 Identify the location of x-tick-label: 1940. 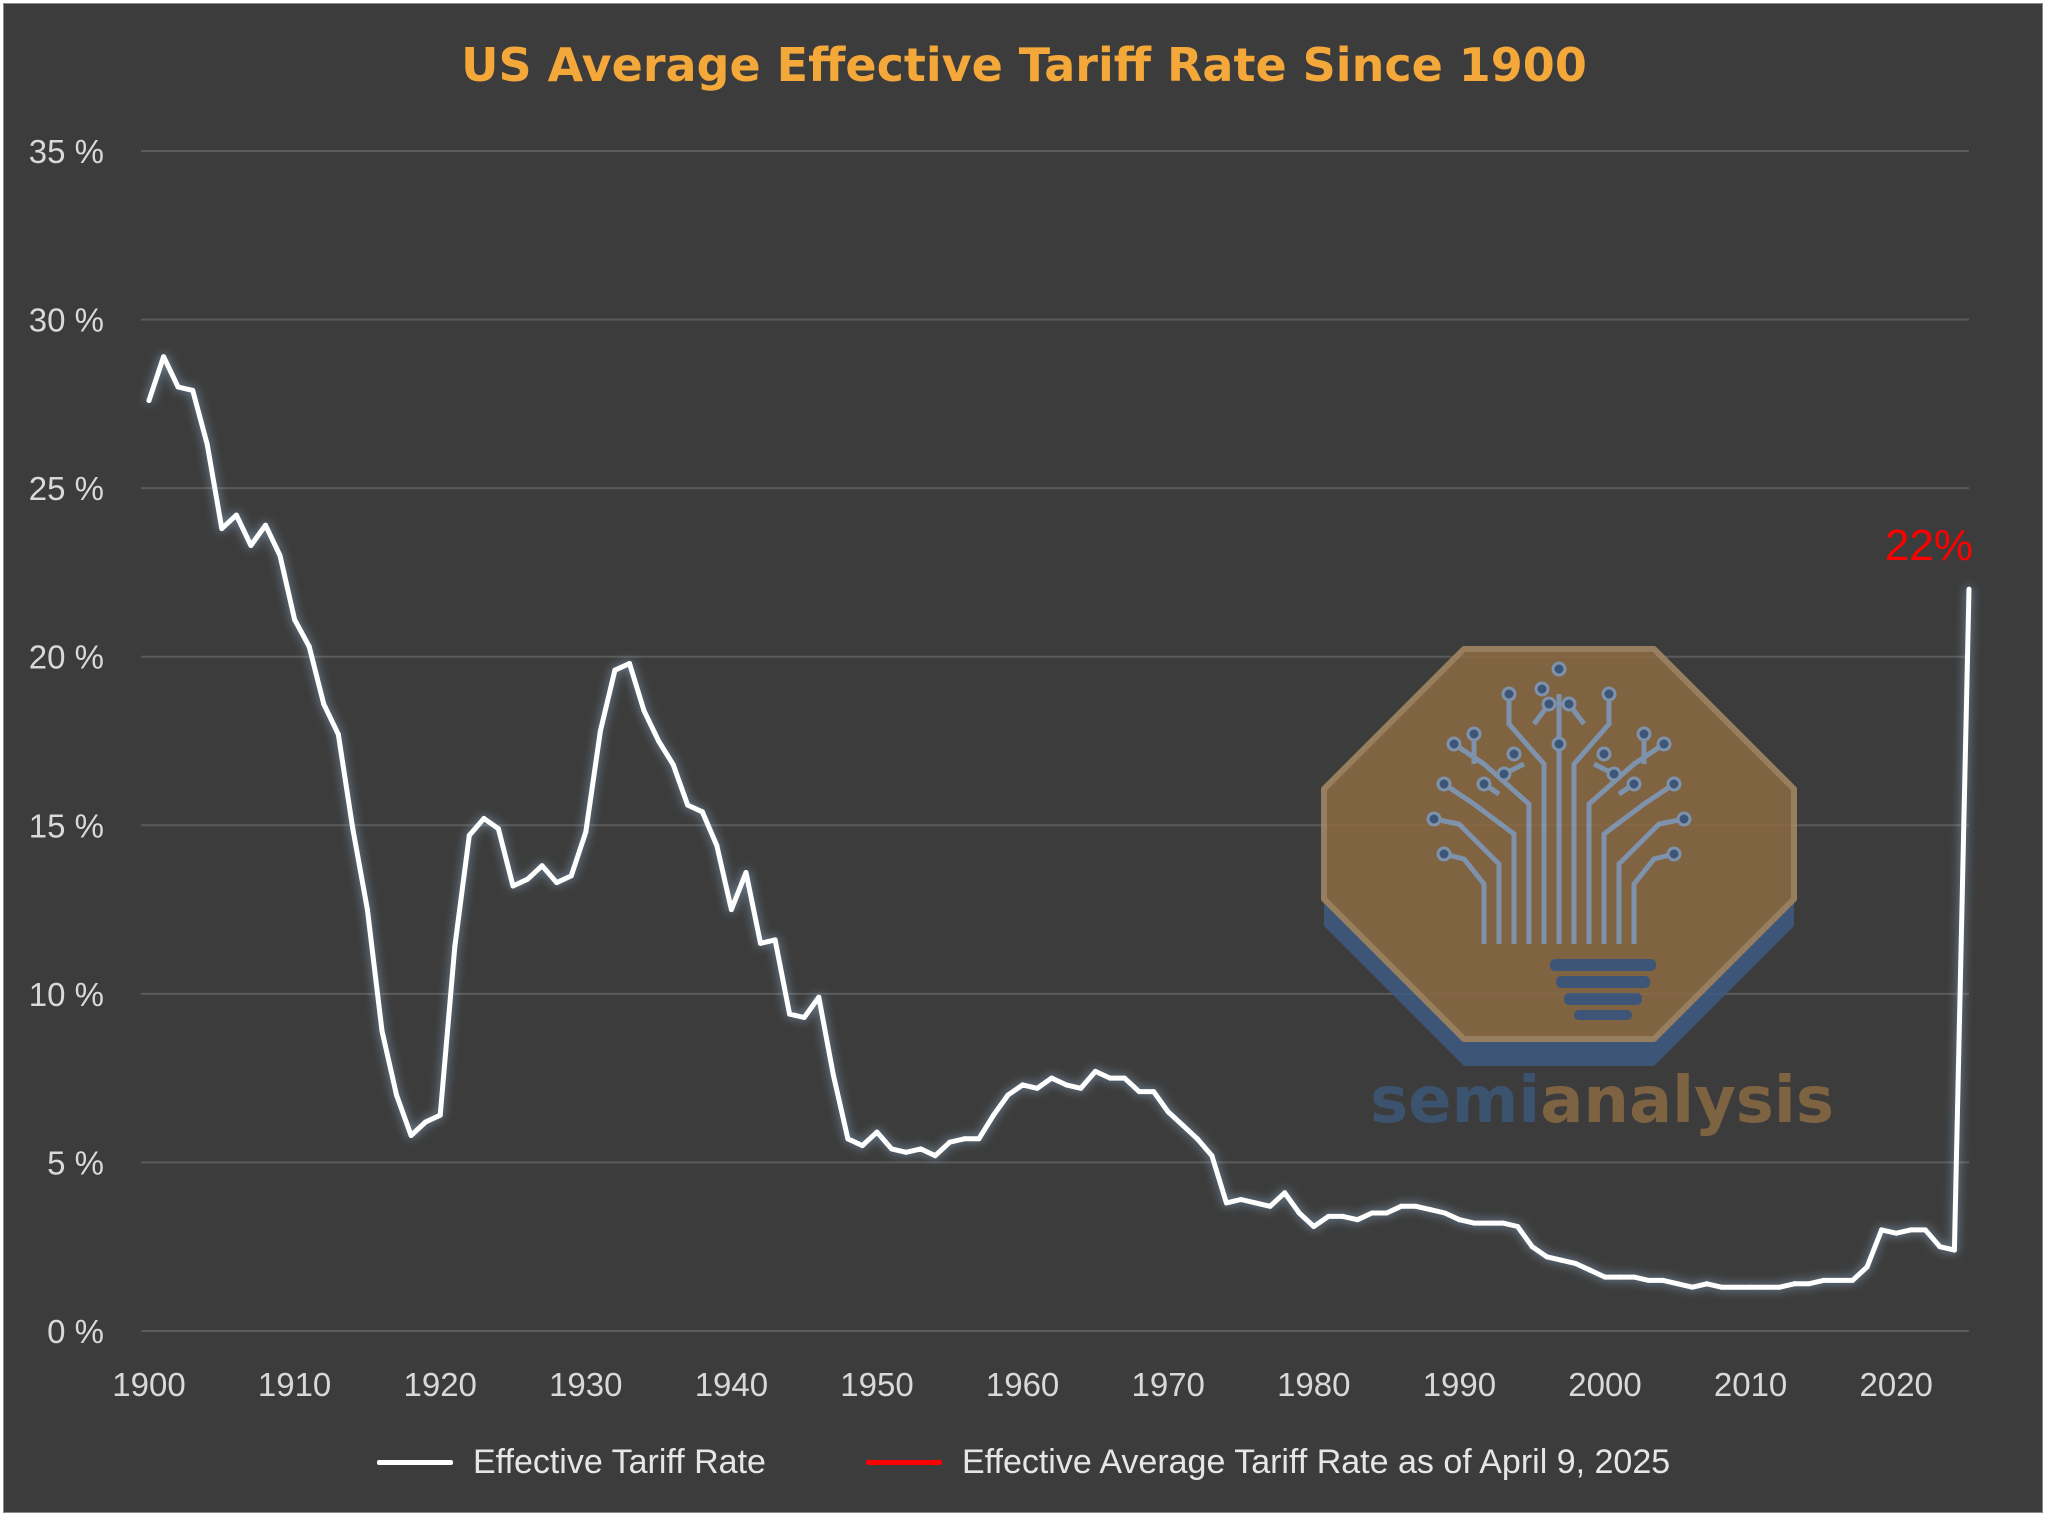
(731, 1384).